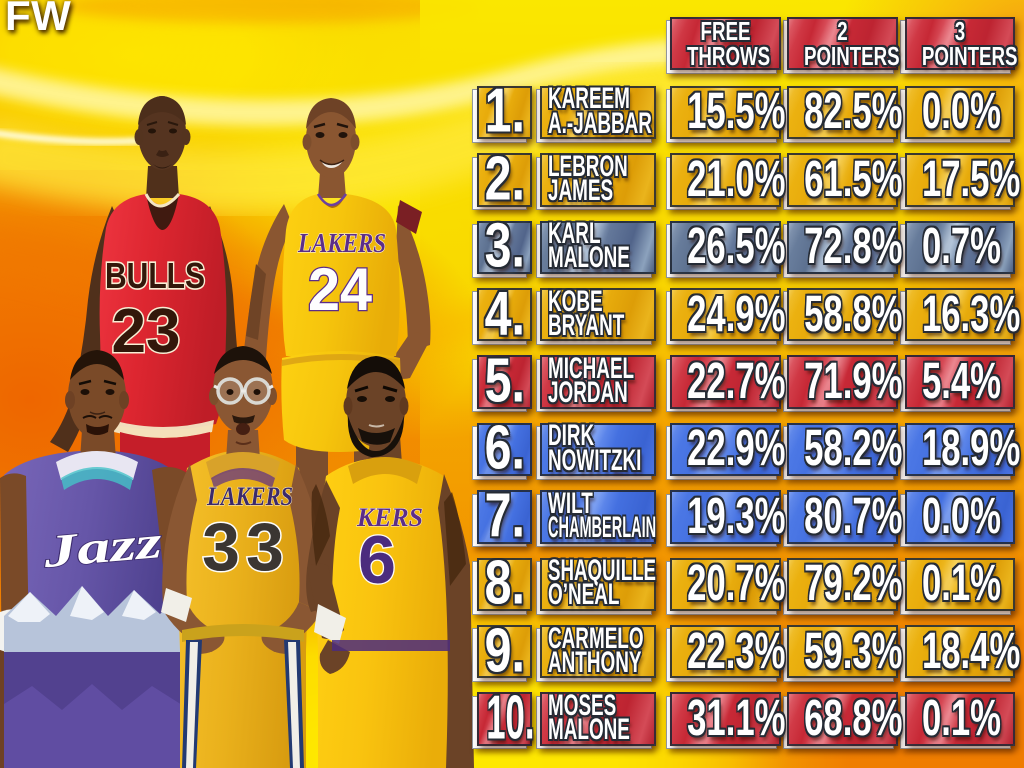 This screenshot has height=768, width=1024. Describe the element at coordinates (155, 275) in the screenshot. I see `svg-text: BULLS` at that location.